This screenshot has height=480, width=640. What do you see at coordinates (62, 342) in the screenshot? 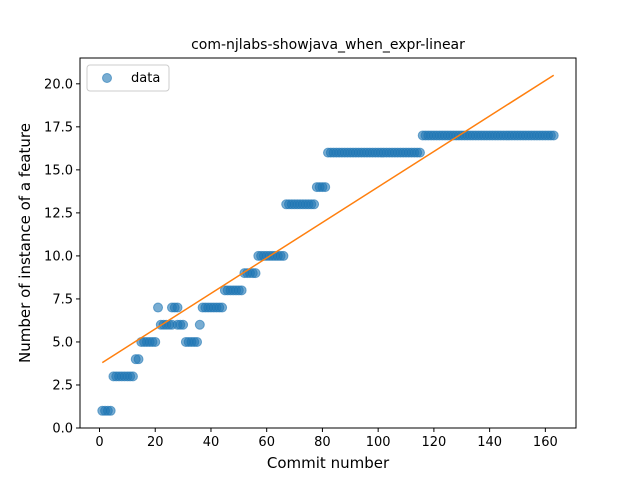
I see `y-tick-label: 5.0` at bounding box center [62, 342].